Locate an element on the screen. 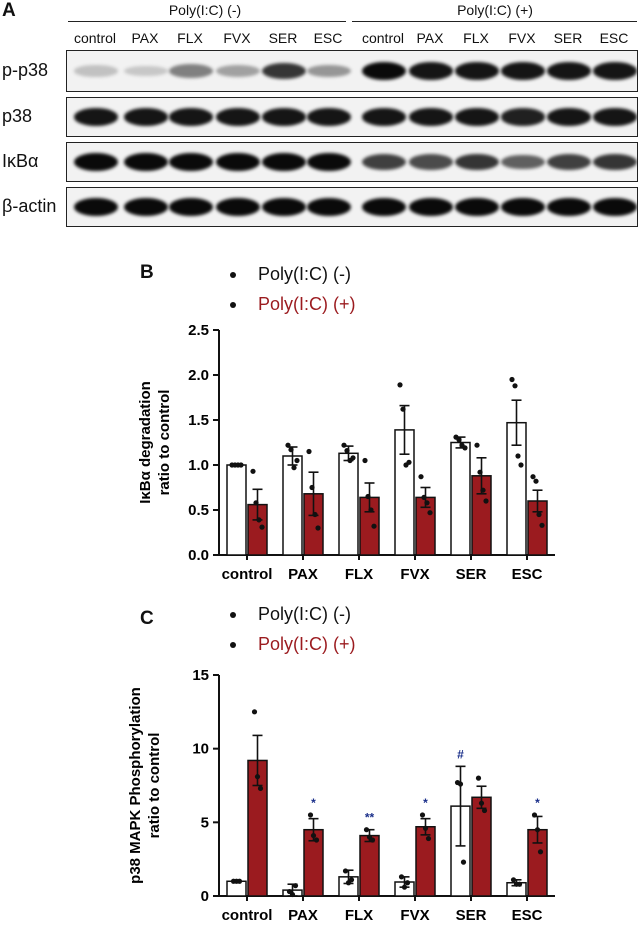  blot-row-label: p-p38 is located at coordinates (25, 70).